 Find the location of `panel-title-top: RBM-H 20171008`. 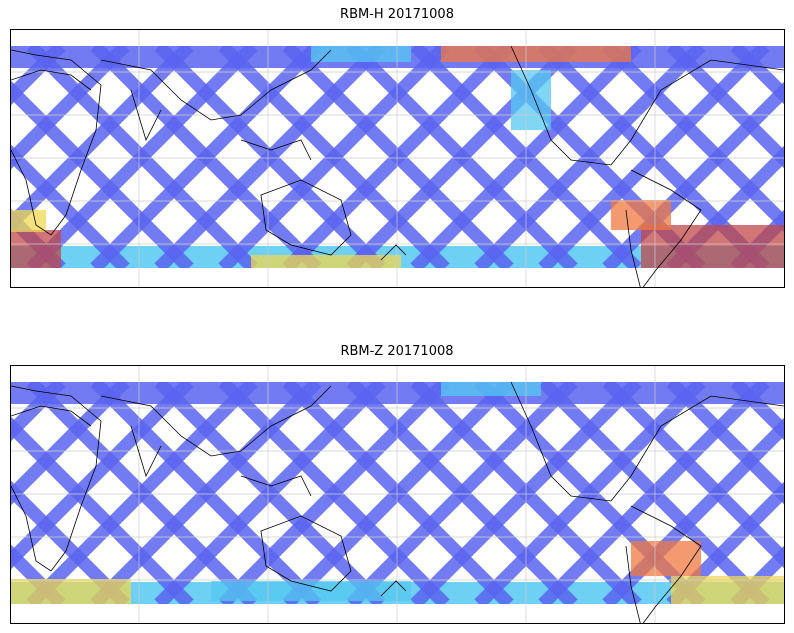

panel-title-top: RBM-H 20171008 is located at coordinates (397, 14).